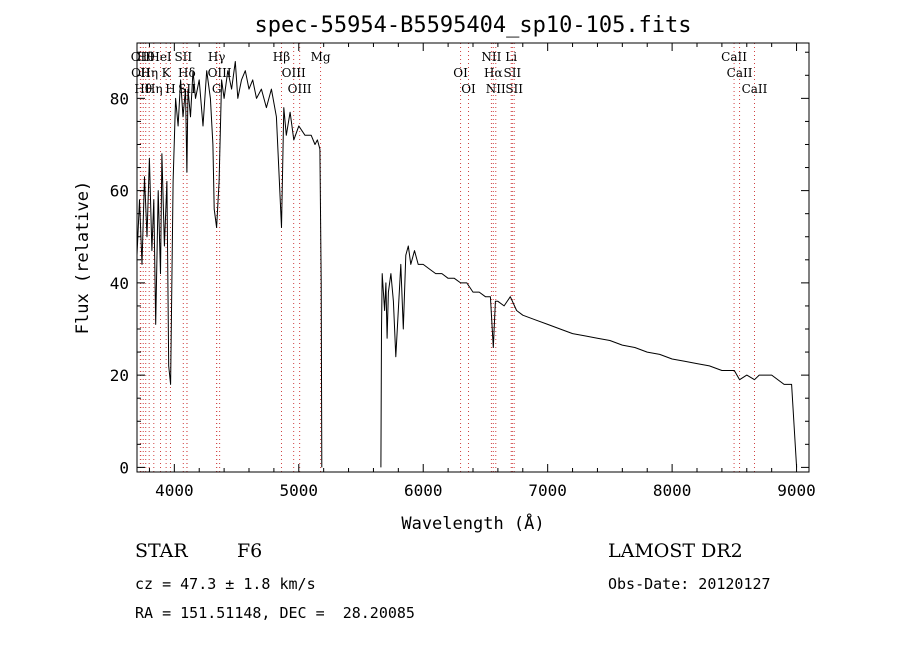 Image resolution: width=900 pixels, height=650 pixels. I want to click on line-marker-label: G, so click(217, 89).